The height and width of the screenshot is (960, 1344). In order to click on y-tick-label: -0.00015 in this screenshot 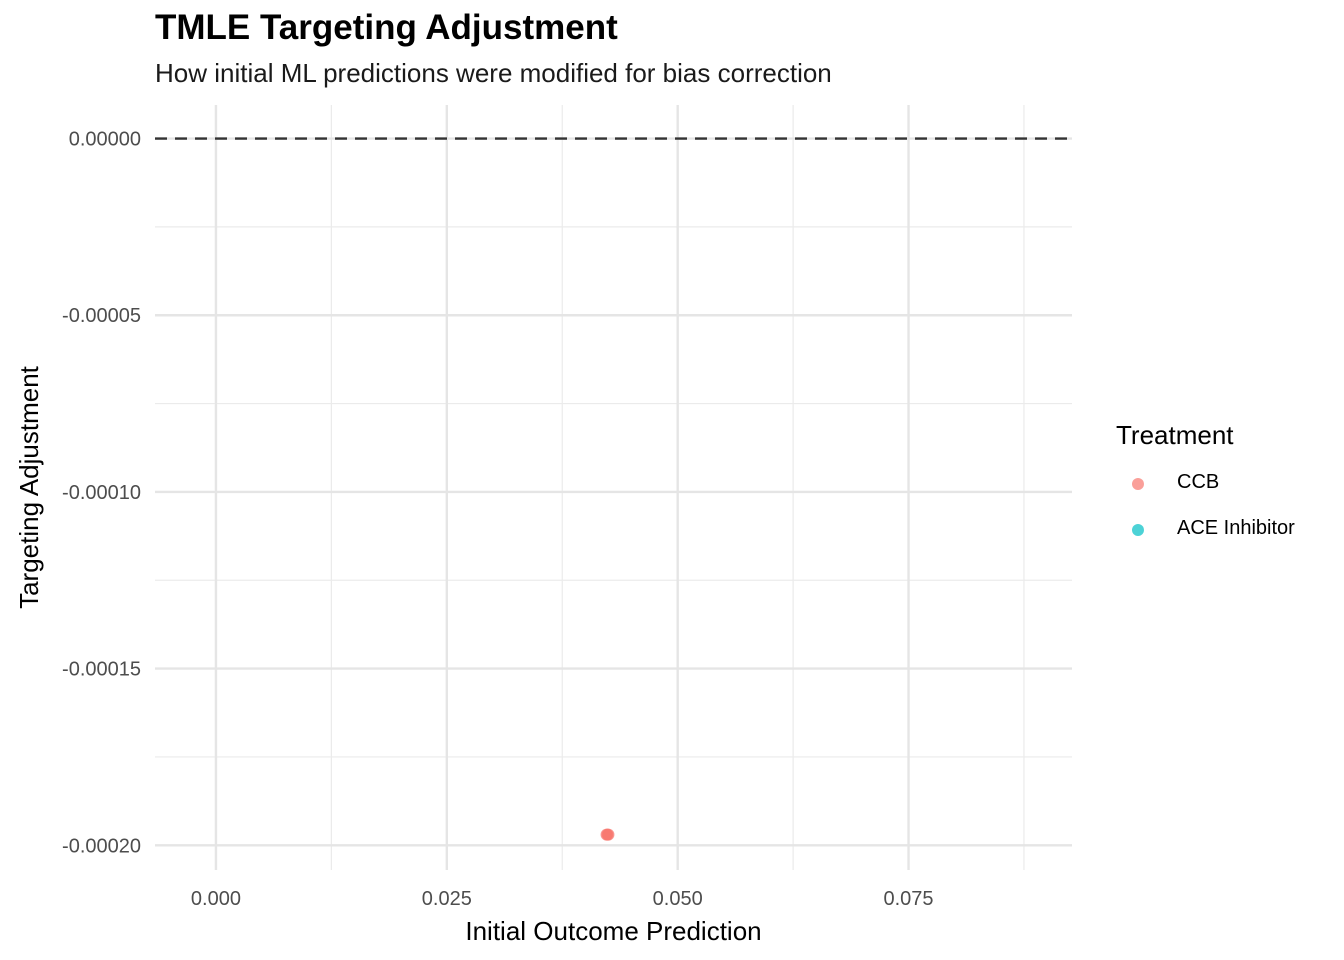, I will do `click(101, 670)`.